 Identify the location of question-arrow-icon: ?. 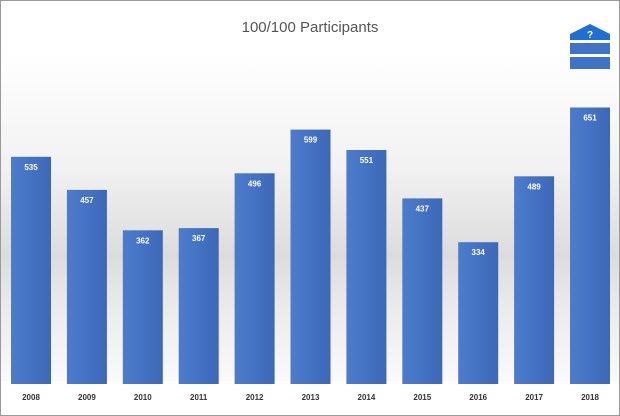
(590, 46).